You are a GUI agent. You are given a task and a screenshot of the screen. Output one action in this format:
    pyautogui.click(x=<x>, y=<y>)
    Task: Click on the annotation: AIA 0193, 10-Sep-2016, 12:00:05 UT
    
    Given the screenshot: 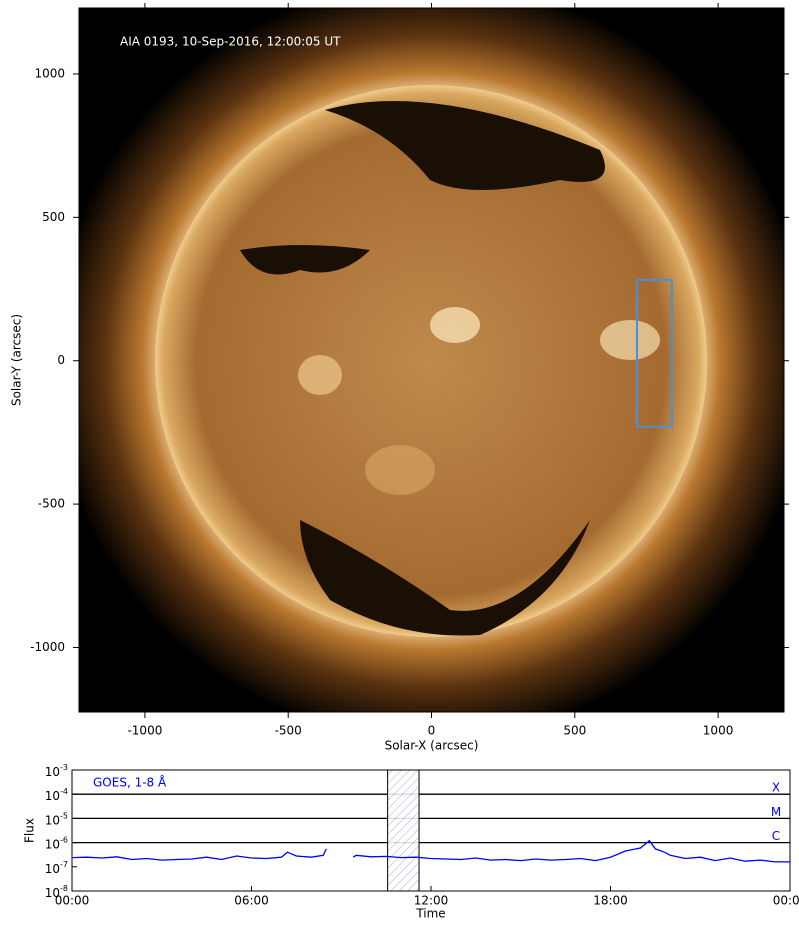 What is the action you would take?
    pyautogui.click(x=230, y=42)
    